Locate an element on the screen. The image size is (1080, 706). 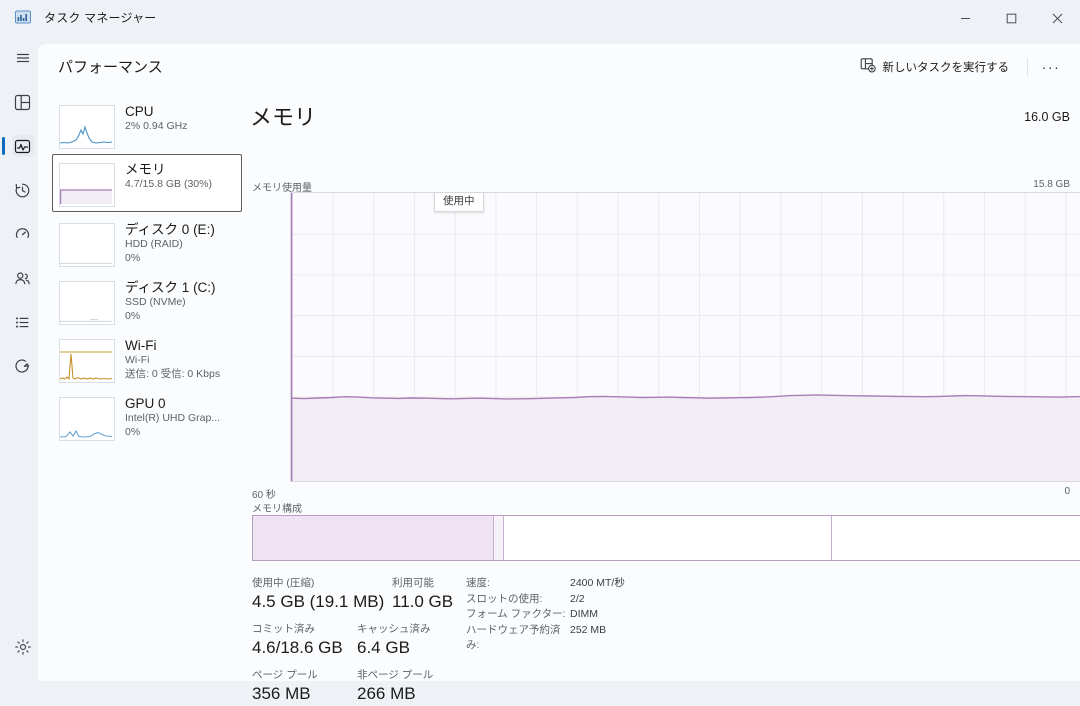
stat-cached: キャッシュ済み 6.4 GB is located at coordinates (394, 641).